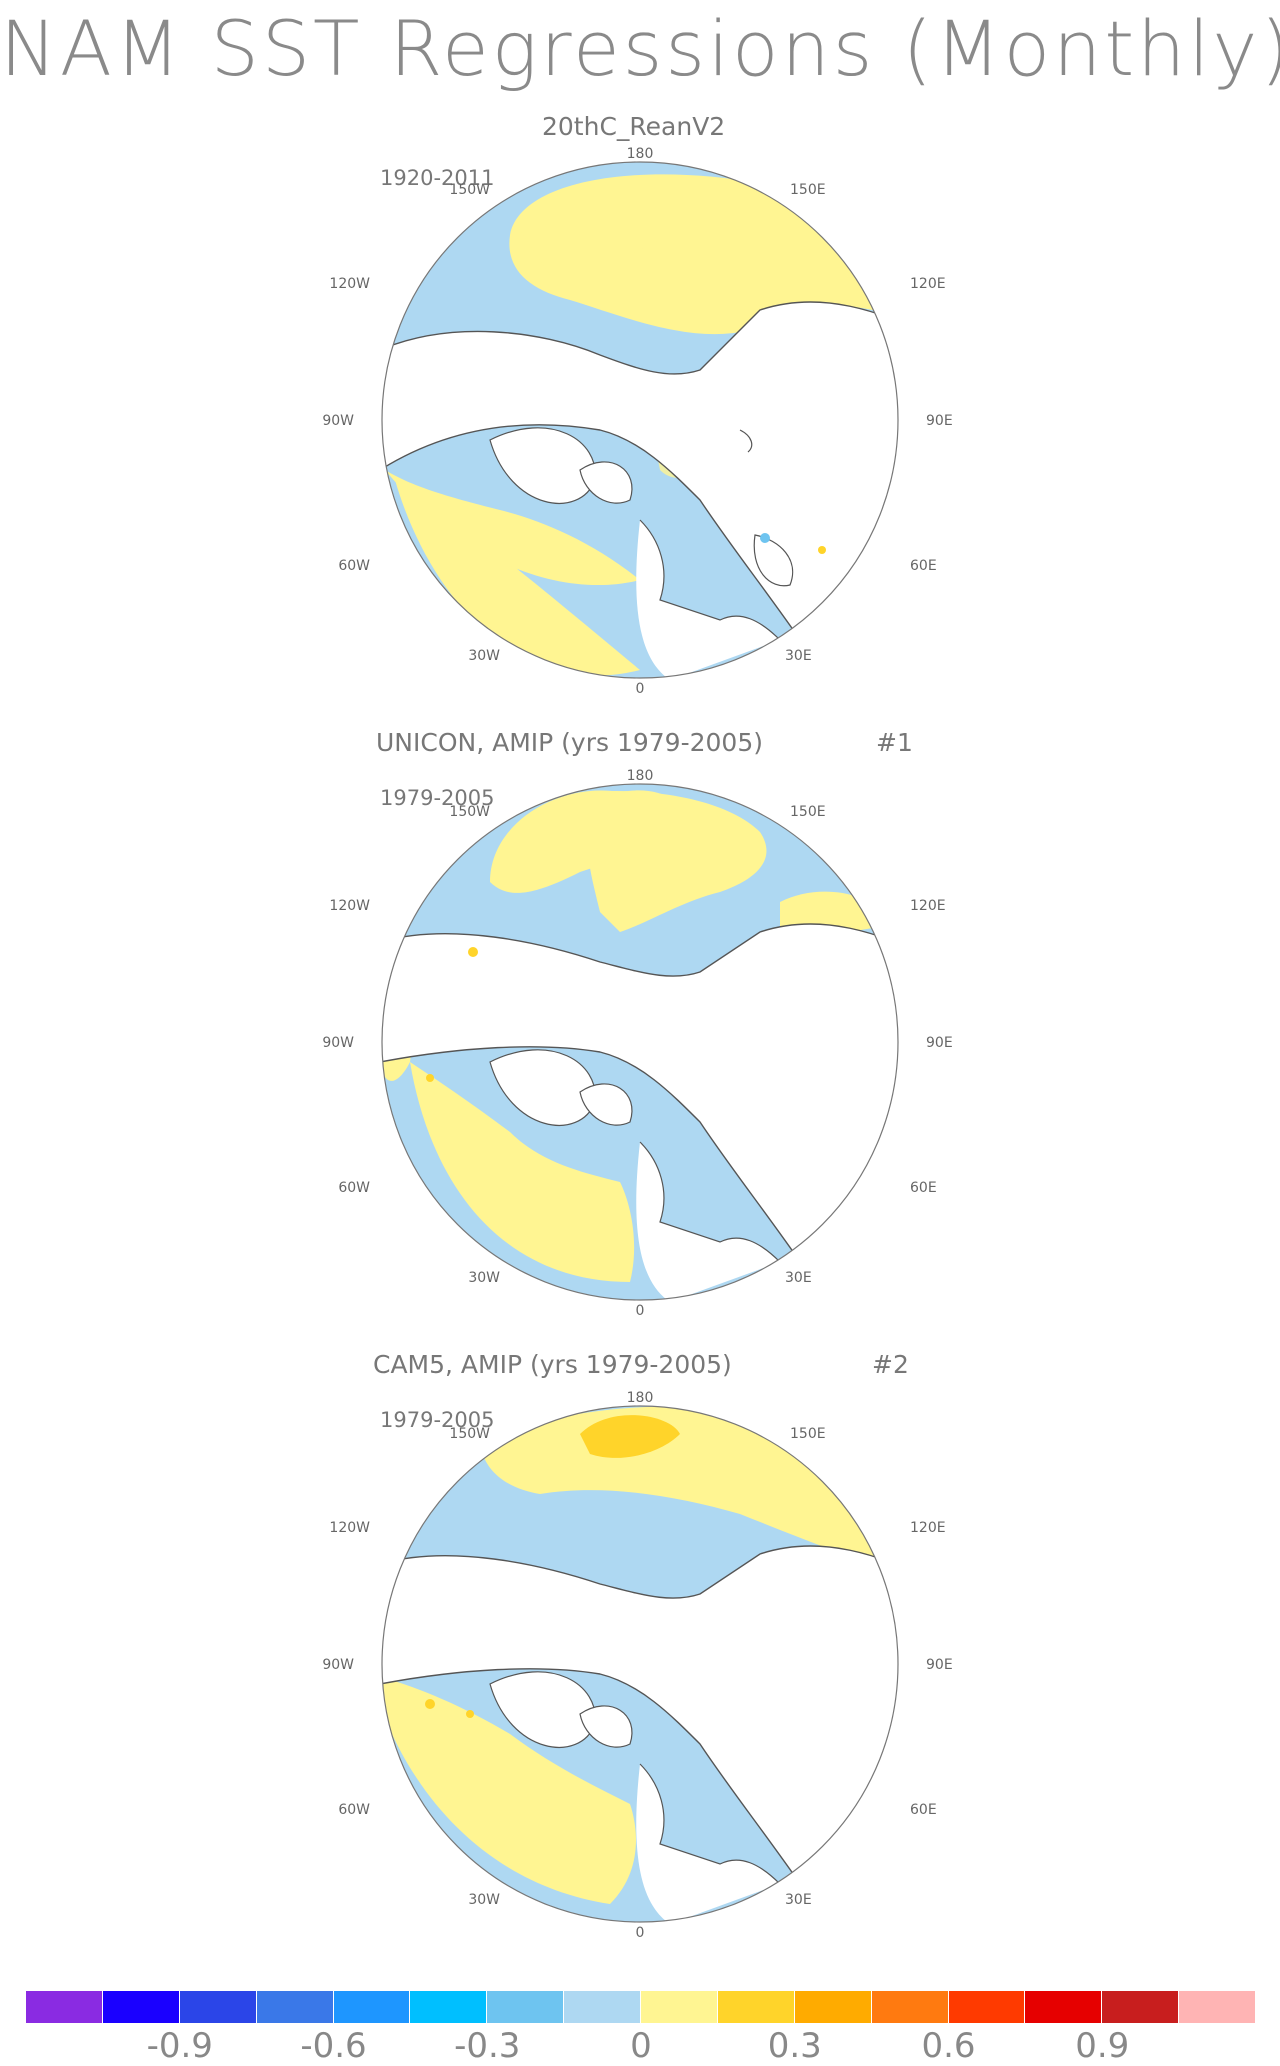 The image size is (1280, 2066). What do you see at coordinates (890, 1364) in the screenshot?
I see `panel-3-number: #2` at bounding box center [890, 1364].